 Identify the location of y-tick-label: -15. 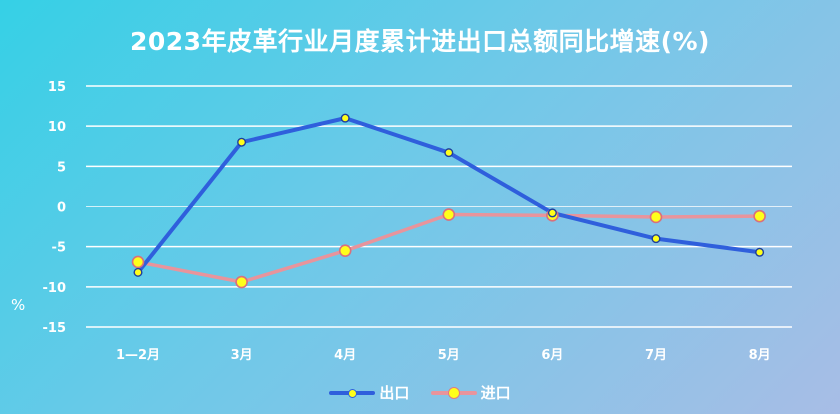
(55, 328).